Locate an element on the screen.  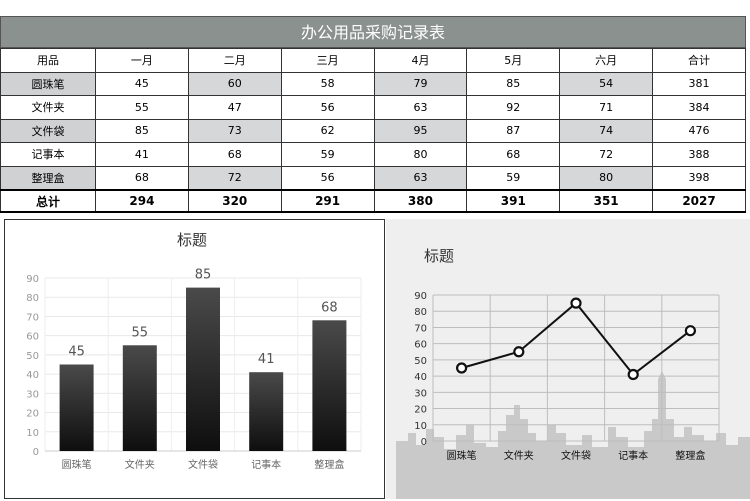
value-cell: 54 is located at coordinates (606, 83).